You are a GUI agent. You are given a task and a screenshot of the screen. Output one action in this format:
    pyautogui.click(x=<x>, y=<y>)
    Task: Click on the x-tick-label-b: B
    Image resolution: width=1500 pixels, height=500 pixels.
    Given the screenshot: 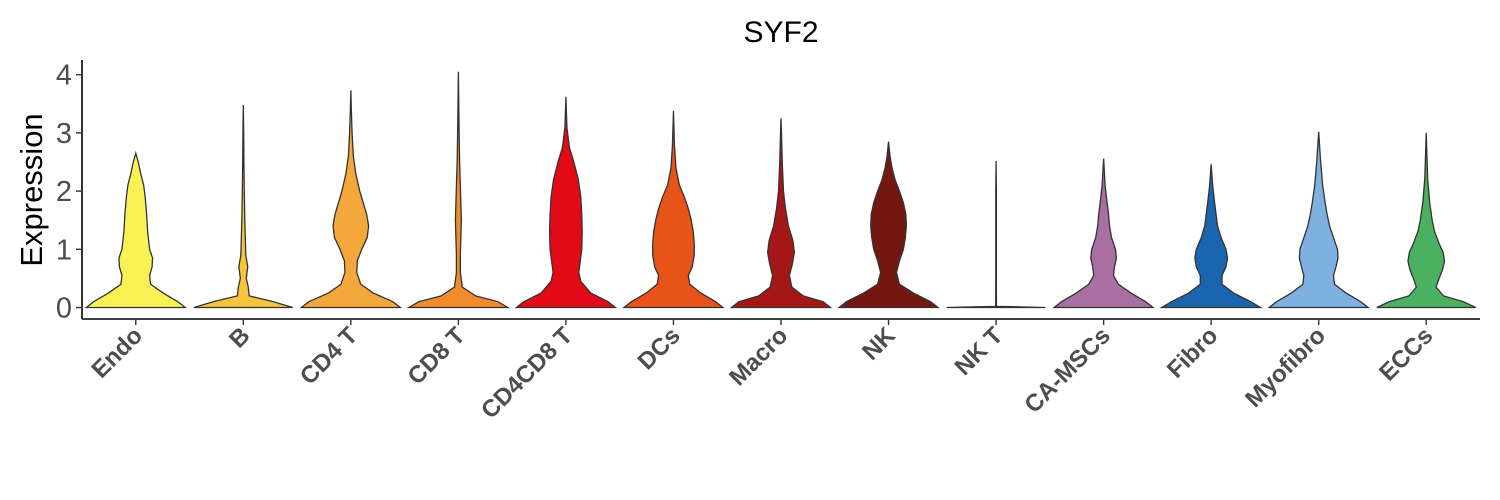 What is the action you would take?
    pyautogui.click(x=239, y=337)
    